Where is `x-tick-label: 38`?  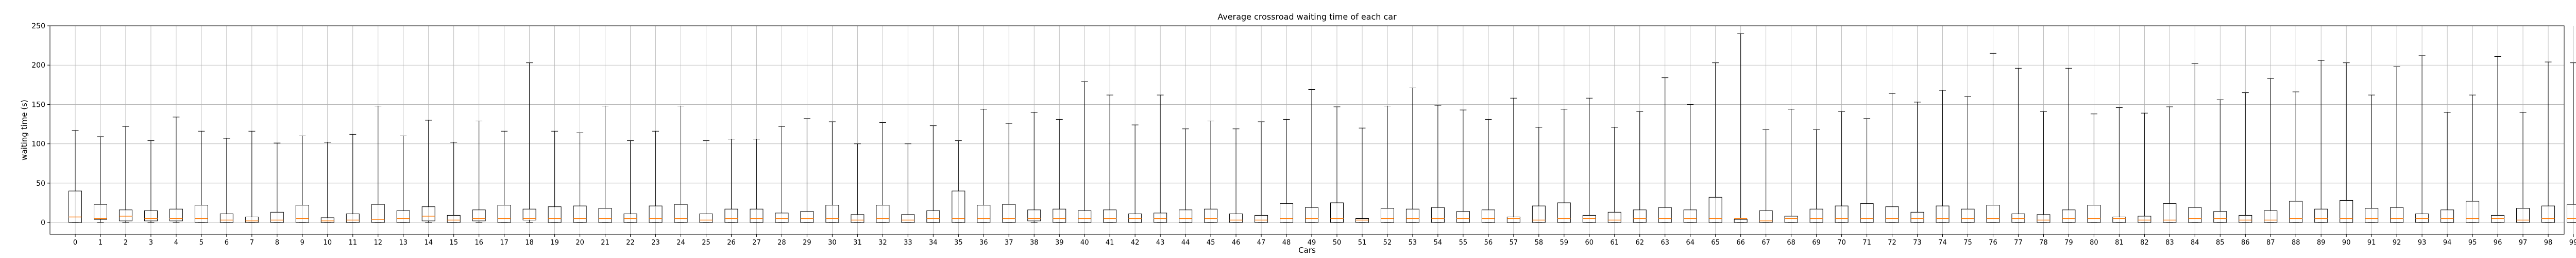 x-tick-label: 38 is located at coordinates (1034, 243).